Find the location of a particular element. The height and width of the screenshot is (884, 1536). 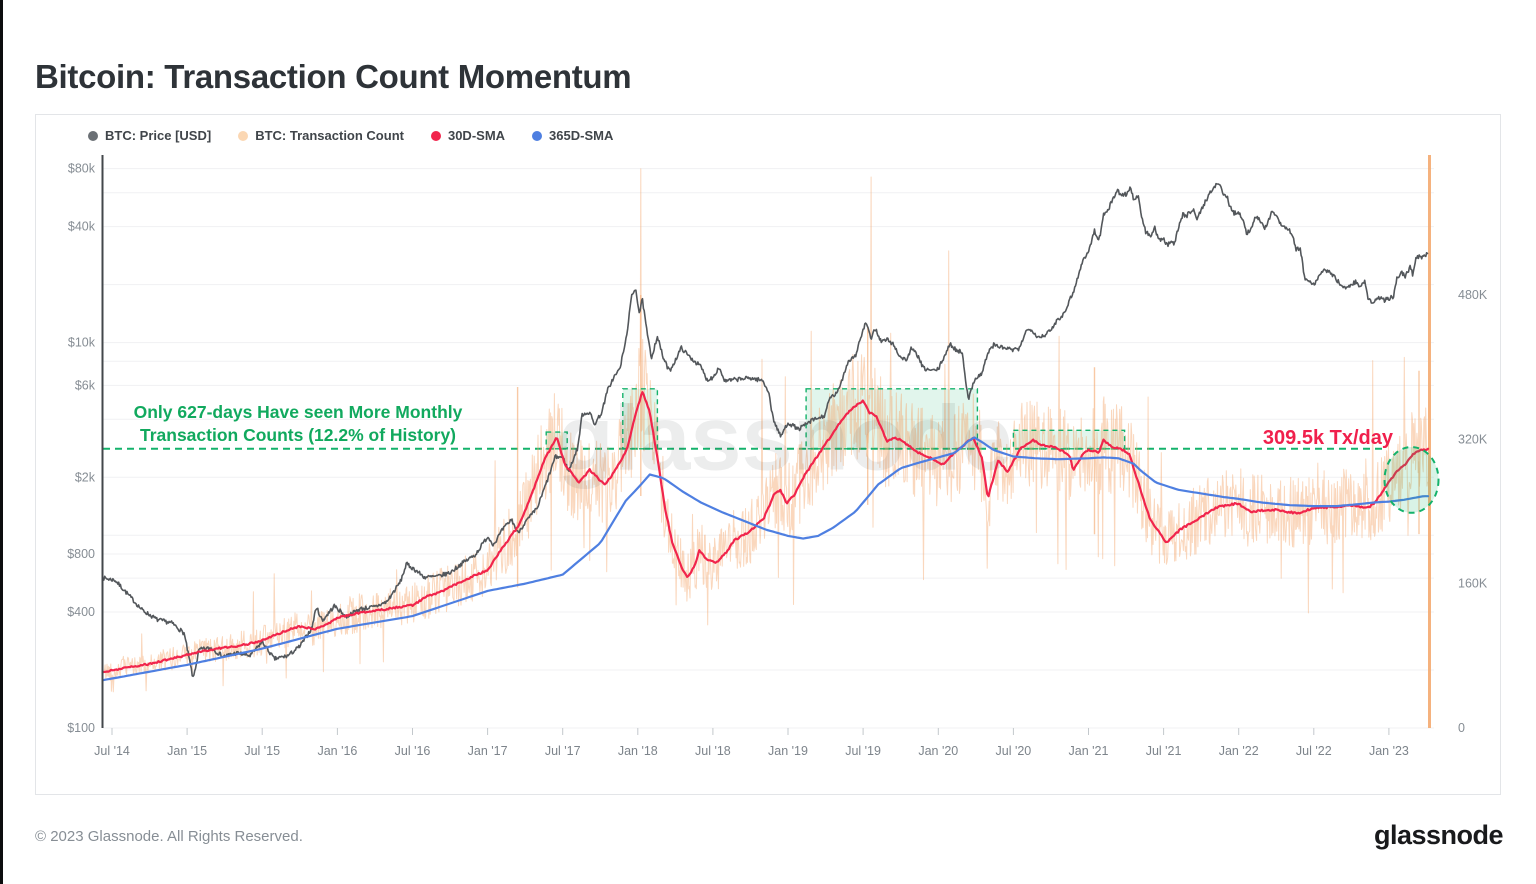

legend-label: 30D-SMA is located at coordinates (476, 135).